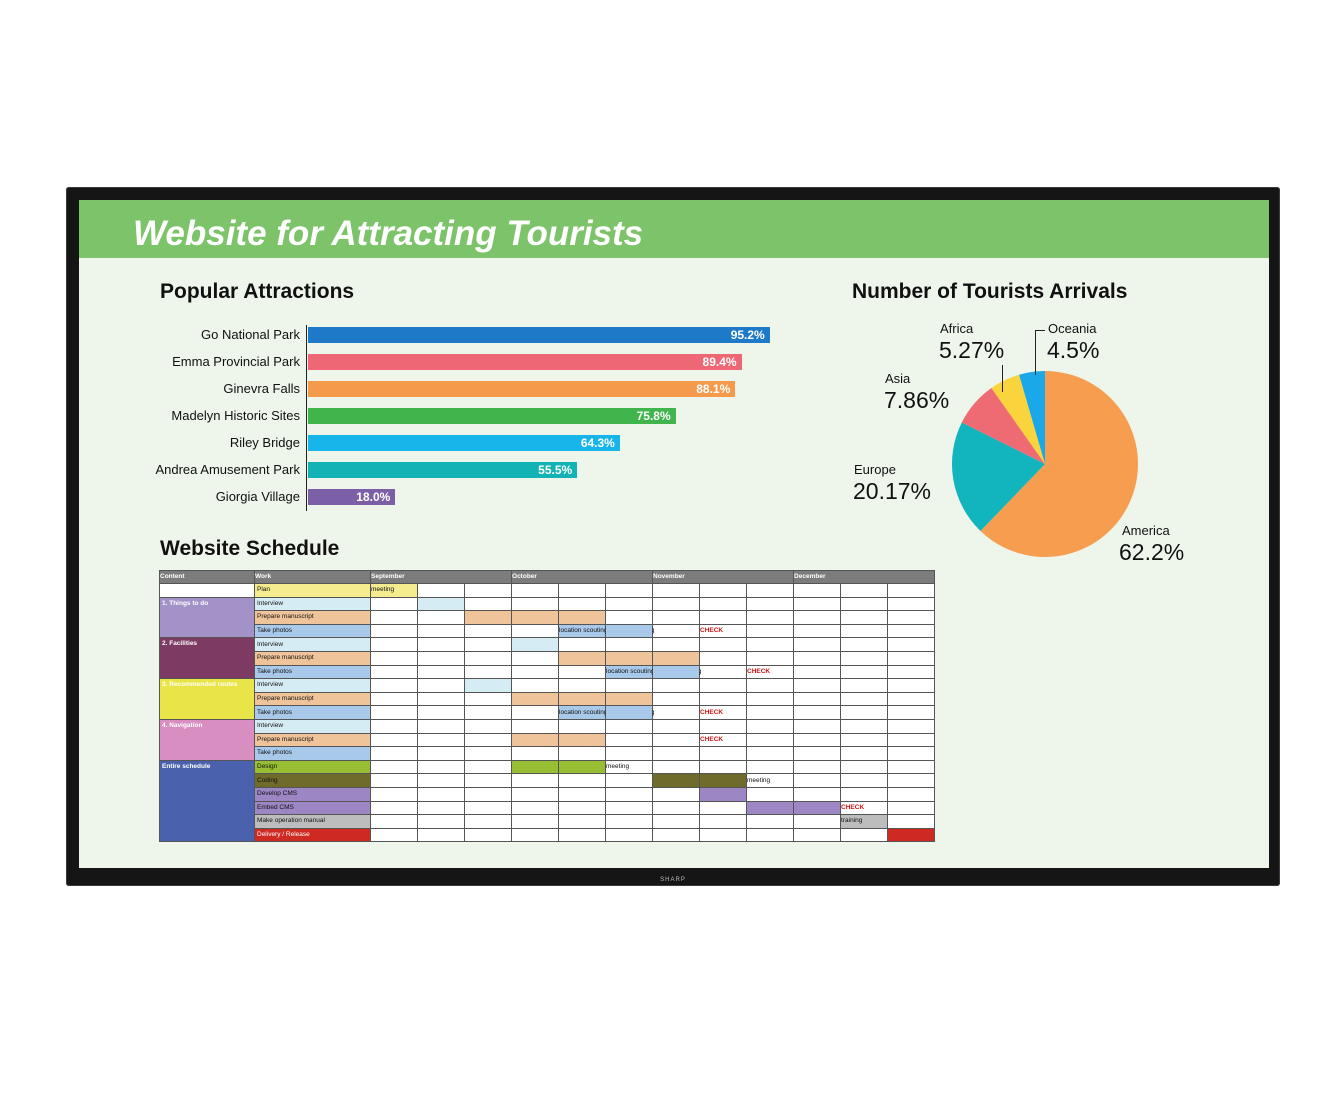 This screenshot has width=1344, height=1098. Describe the element at coordinates (492, 416) in the screenshot. I see `bar: 75.8%` at that location.